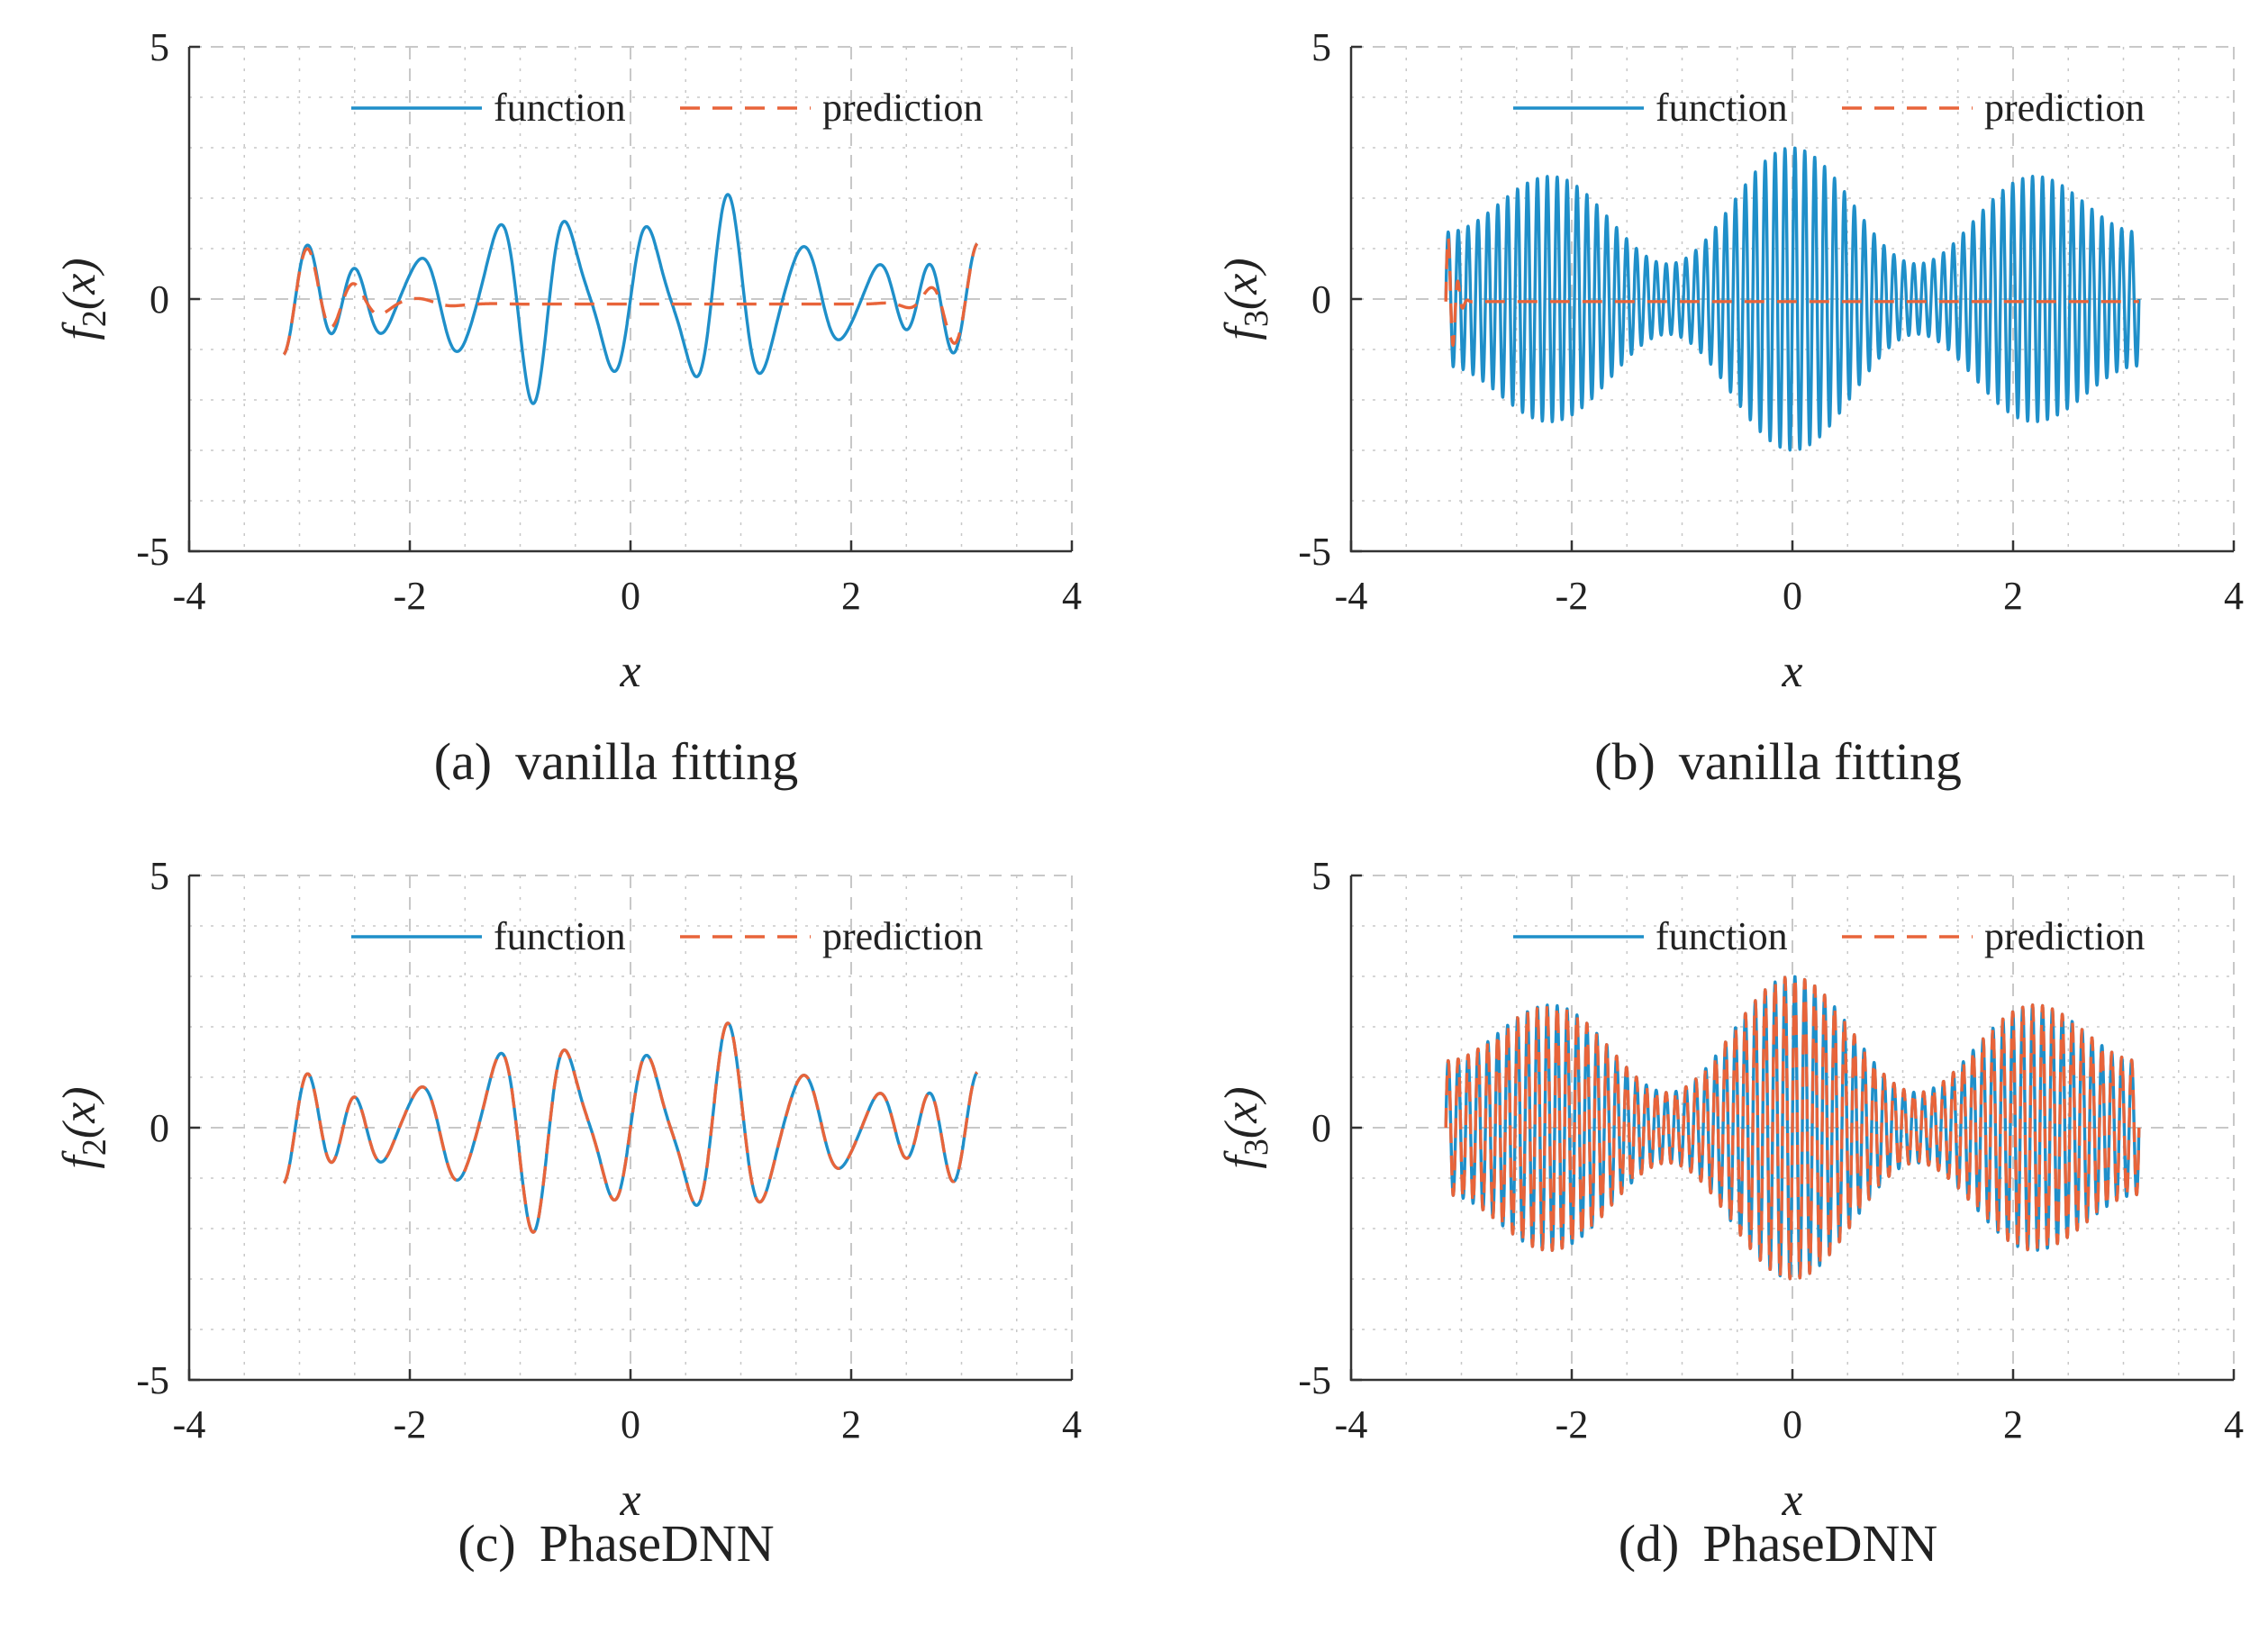  I want to click on panel-caption: (c) PhaseDNN, so click(553, 1543).